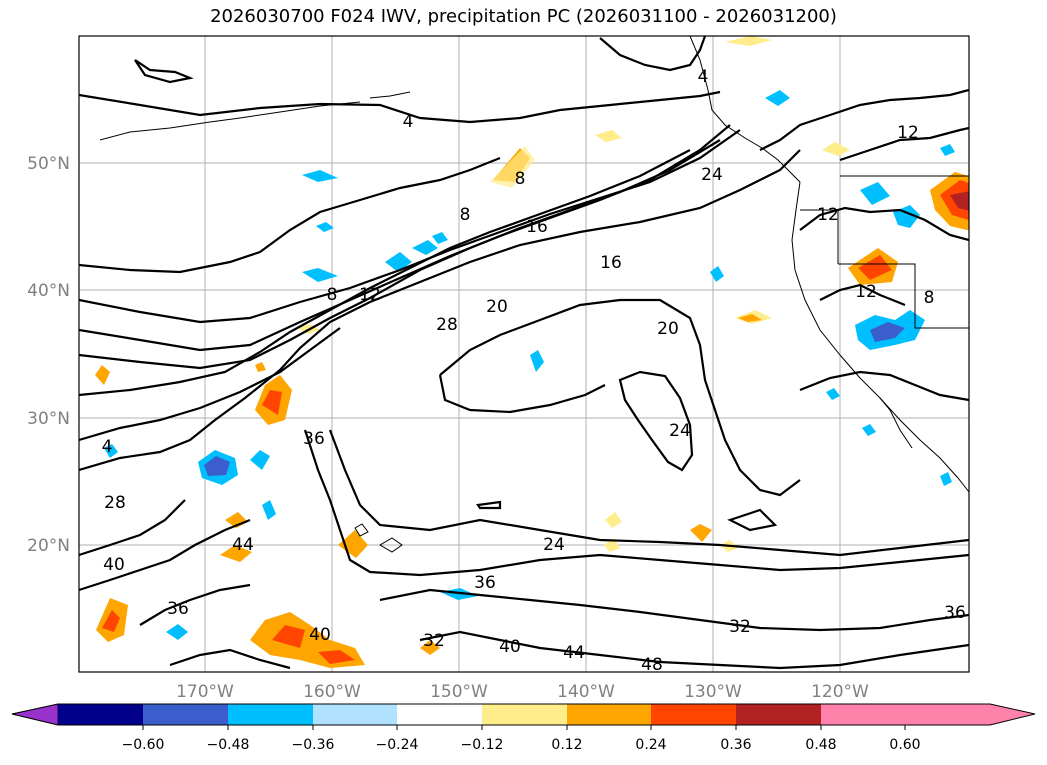  What do you see at coordinates (820, 745) in the screenshot?
I see `colorbar-tick-label: 0.48` at bounding box center [820, 745].